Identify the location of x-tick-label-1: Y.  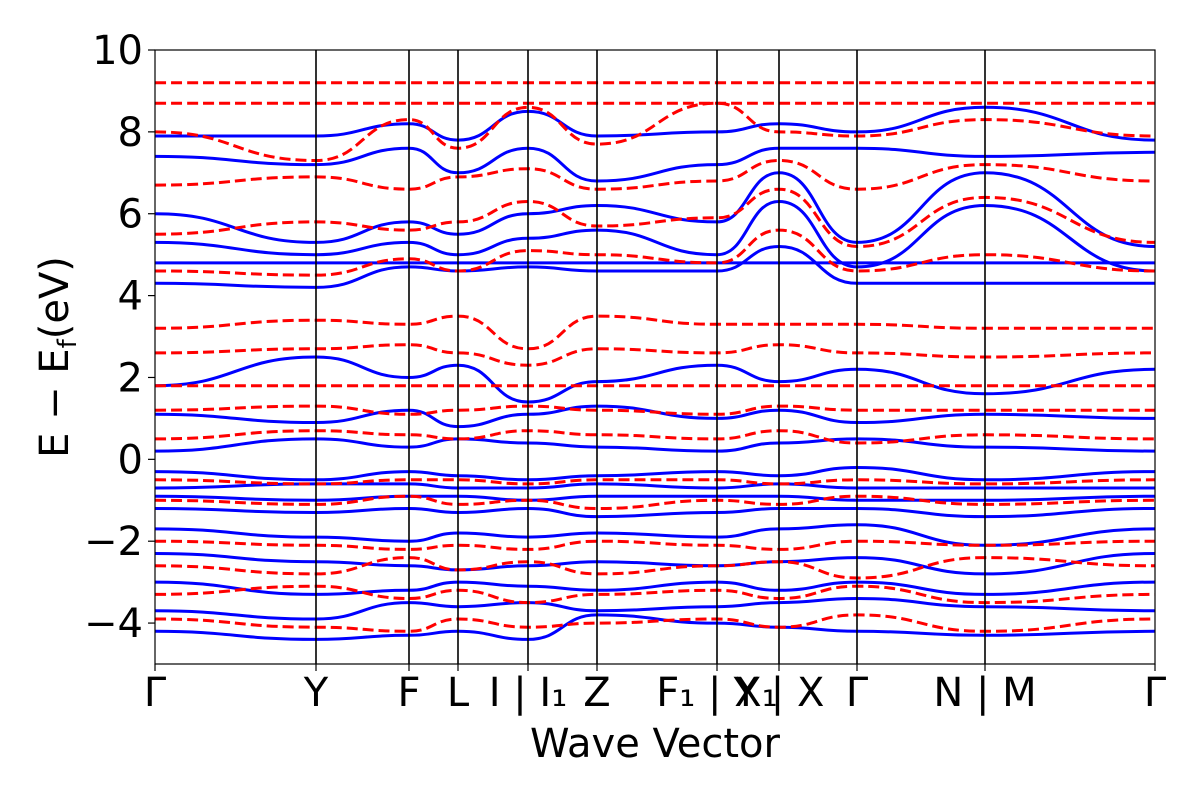
(316, 693).